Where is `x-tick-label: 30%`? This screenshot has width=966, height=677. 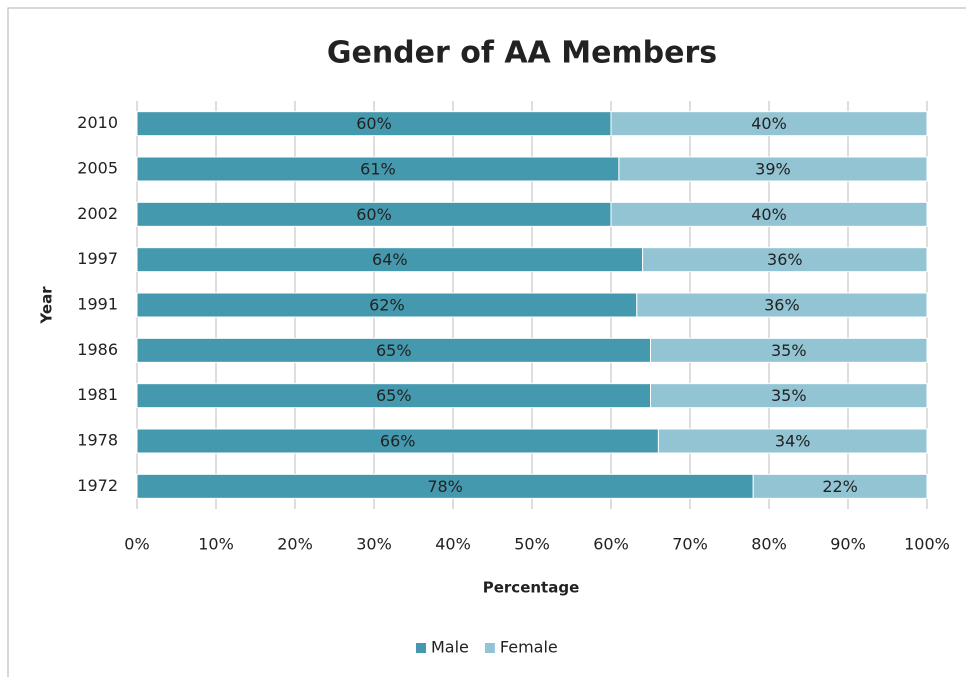
x-tick-label: 30% is located at coordinates (374, 544).